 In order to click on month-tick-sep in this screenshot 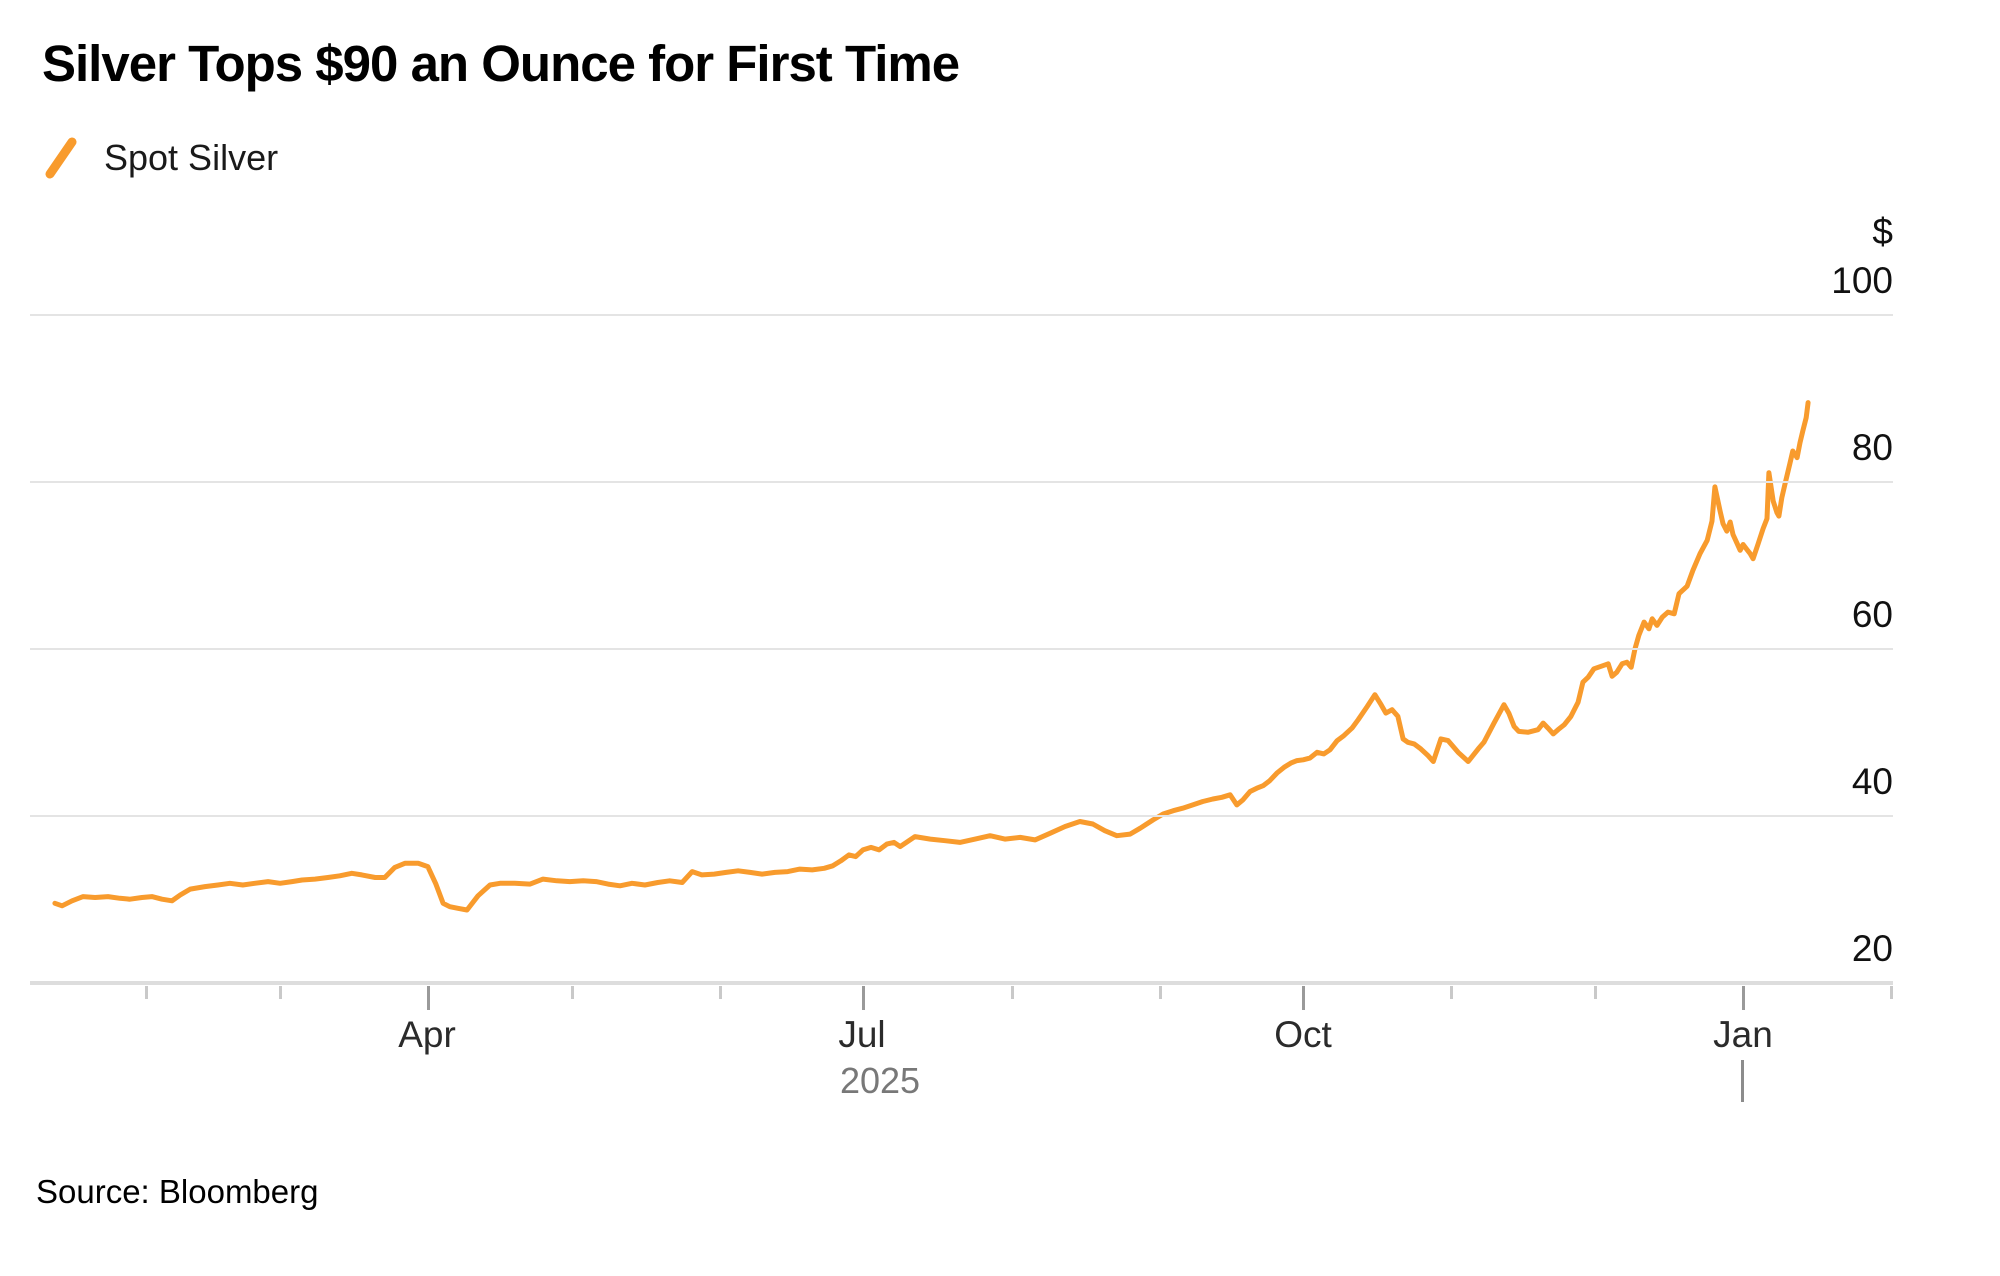, I will do `click(1160, 992)`.